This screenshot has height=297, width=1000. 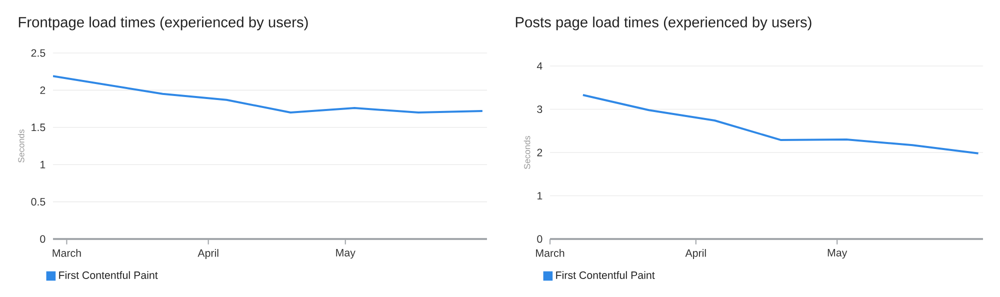 I want to click on y-tick-label: 1.5, so click(x=39, y=128).